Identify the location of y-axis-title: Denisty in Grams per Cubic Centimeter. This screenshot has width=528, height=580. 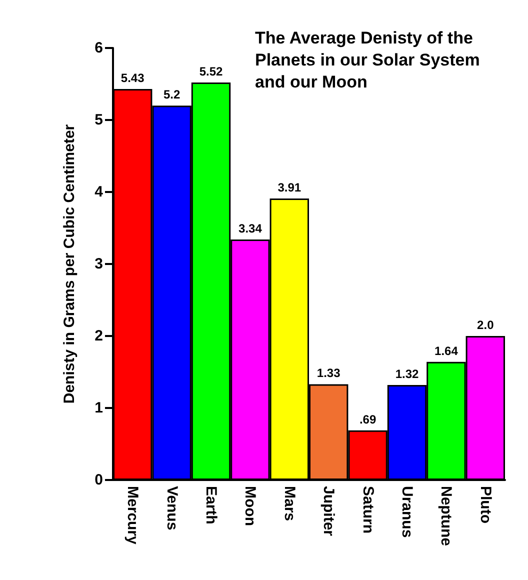
(69, 264).